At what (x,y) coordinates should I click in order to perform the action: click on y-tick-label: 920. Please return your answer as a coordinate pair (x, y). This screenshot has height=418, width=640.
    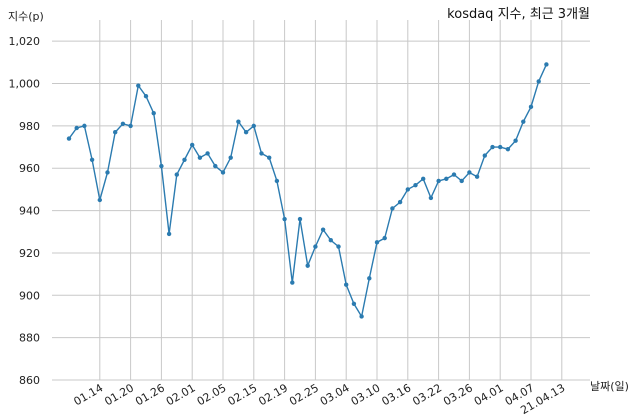
    Looking at the image, I should click on (29, 253).